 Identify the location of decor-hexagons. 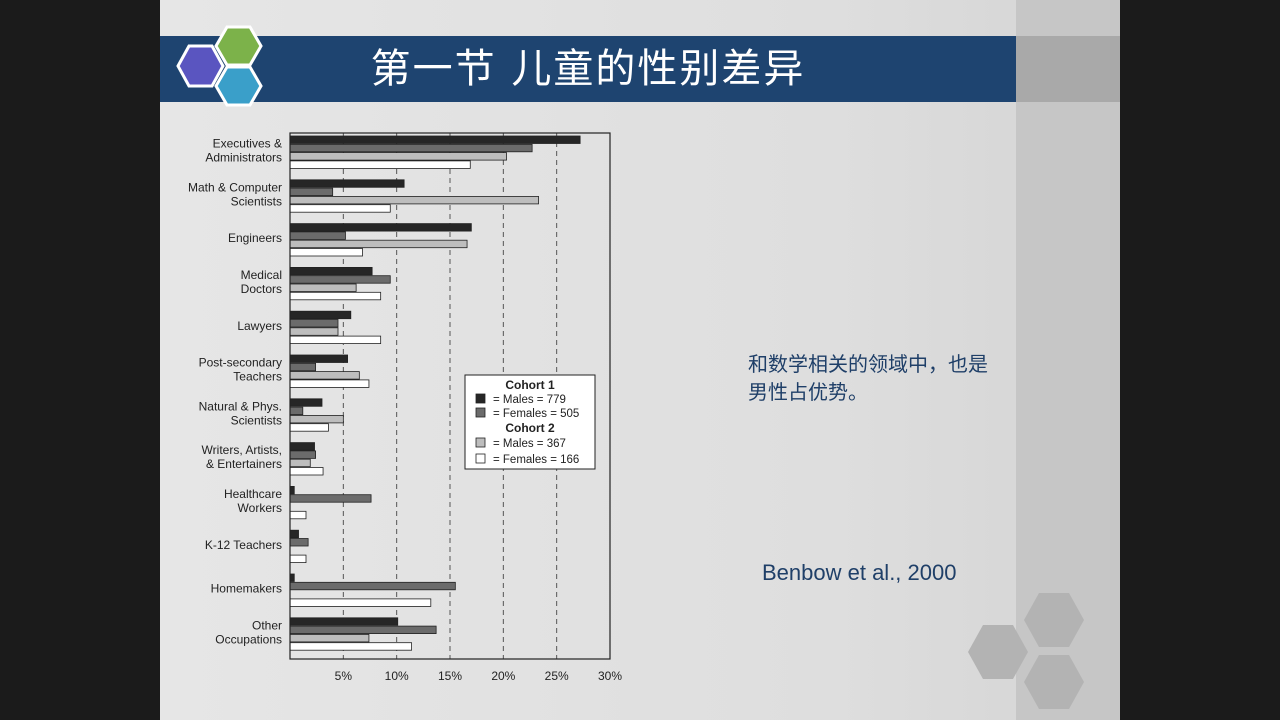
(1026, 651).